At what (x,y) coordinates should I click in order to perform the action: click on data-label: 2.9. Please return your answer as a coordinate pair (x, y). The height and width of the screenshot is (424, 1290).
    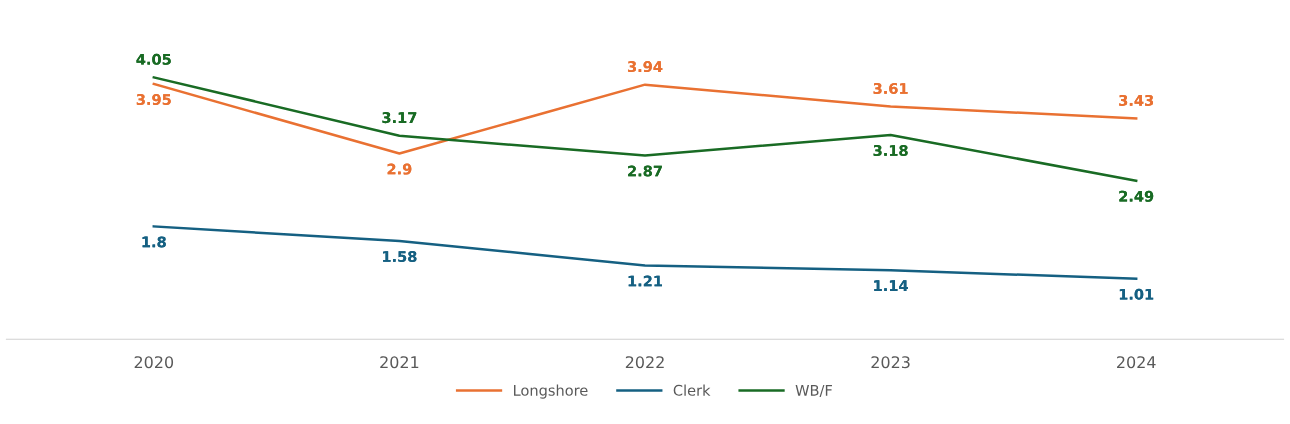
    Looking at the image, I should click on (399, 169).